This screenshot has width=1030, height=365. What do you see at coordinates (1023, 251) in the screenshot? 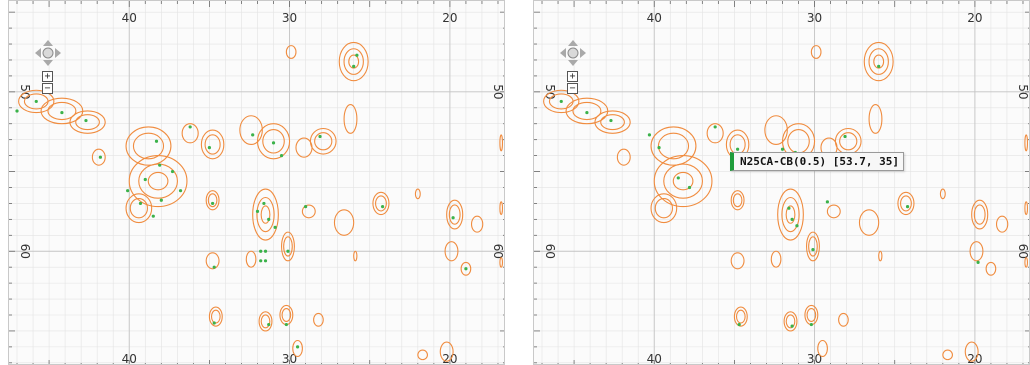
I see `y-tick-label-right: 60` at bounding box center [1023, 251].